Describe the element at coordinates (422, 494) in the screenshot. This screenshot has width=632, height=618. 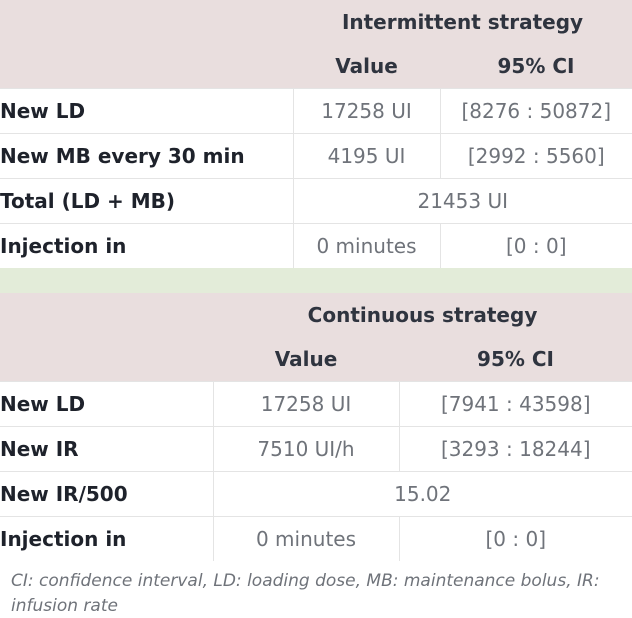
I see `row-value: 15.02` at that location.